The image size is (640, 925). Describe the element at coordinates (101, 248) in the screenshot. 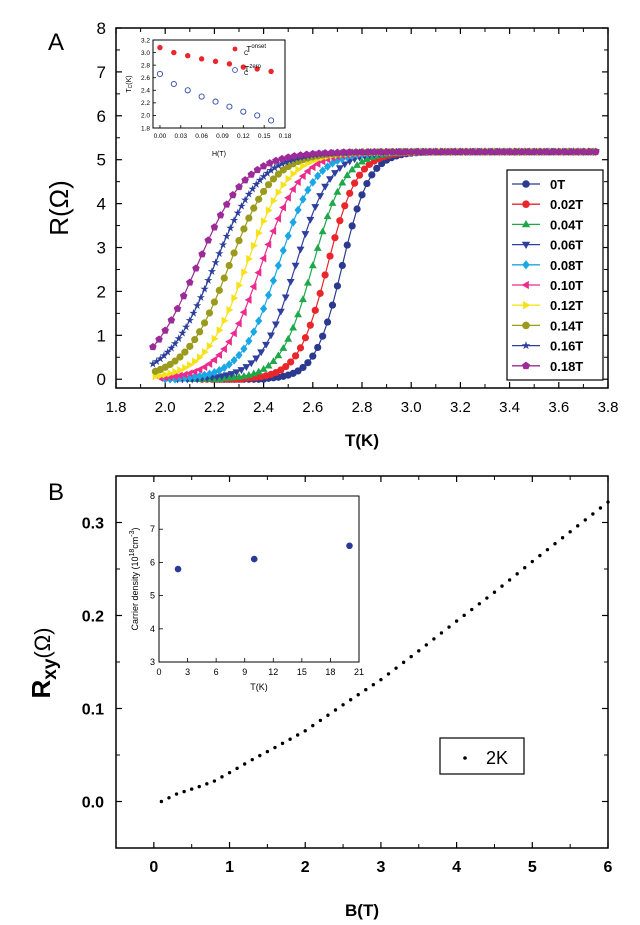

I see `y-tick-label-a: 3` at that location.